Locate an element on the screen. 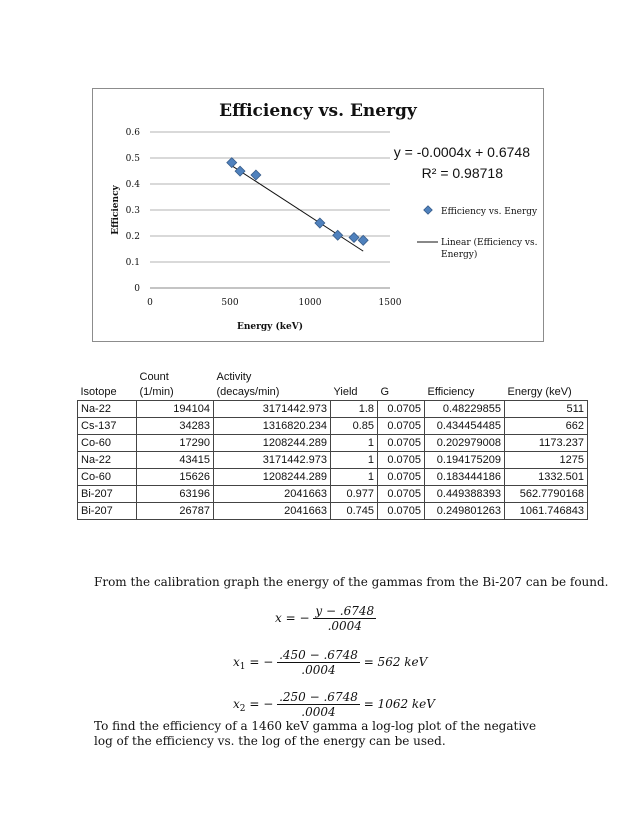 The image size is (638, 826). legend-trendline-line2: Energy) is located at coordinates (459, 254).